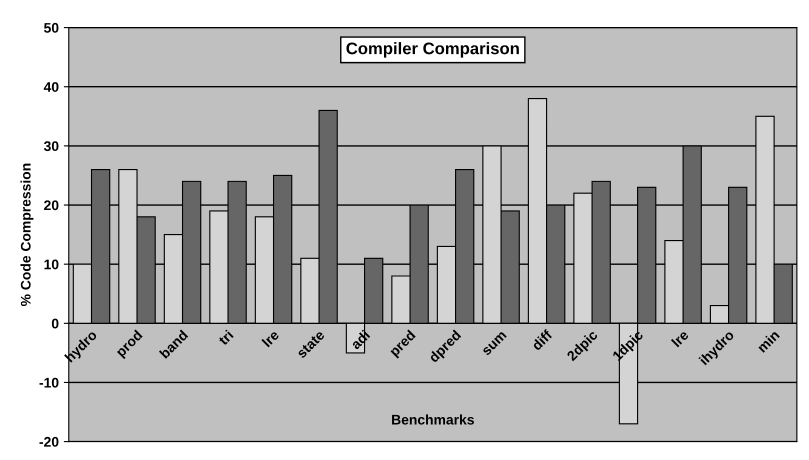  Describe the element at coordinates (541, 339) in the screenshot. I see `x-tick-label: diff` at that location.